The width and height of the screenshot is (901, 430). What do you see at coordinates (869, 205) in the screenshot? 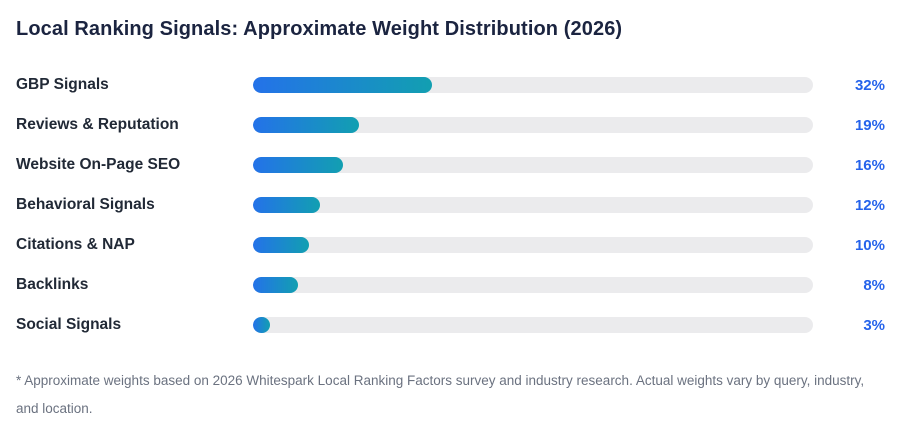
I see `row-value: 12%` at bounding box center [869, 205].